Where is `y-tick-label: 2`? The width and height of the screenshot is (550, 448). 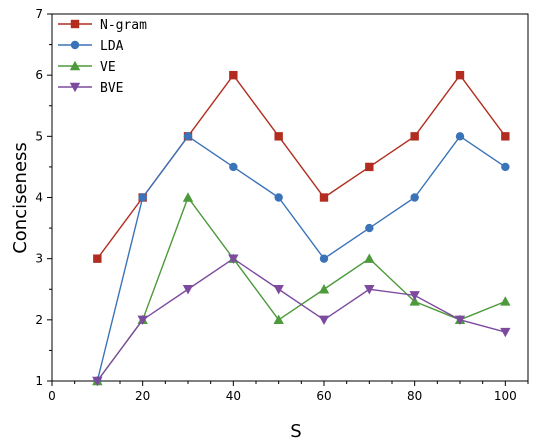 y-tick-label: 2 is located at coordinates (39, 320).